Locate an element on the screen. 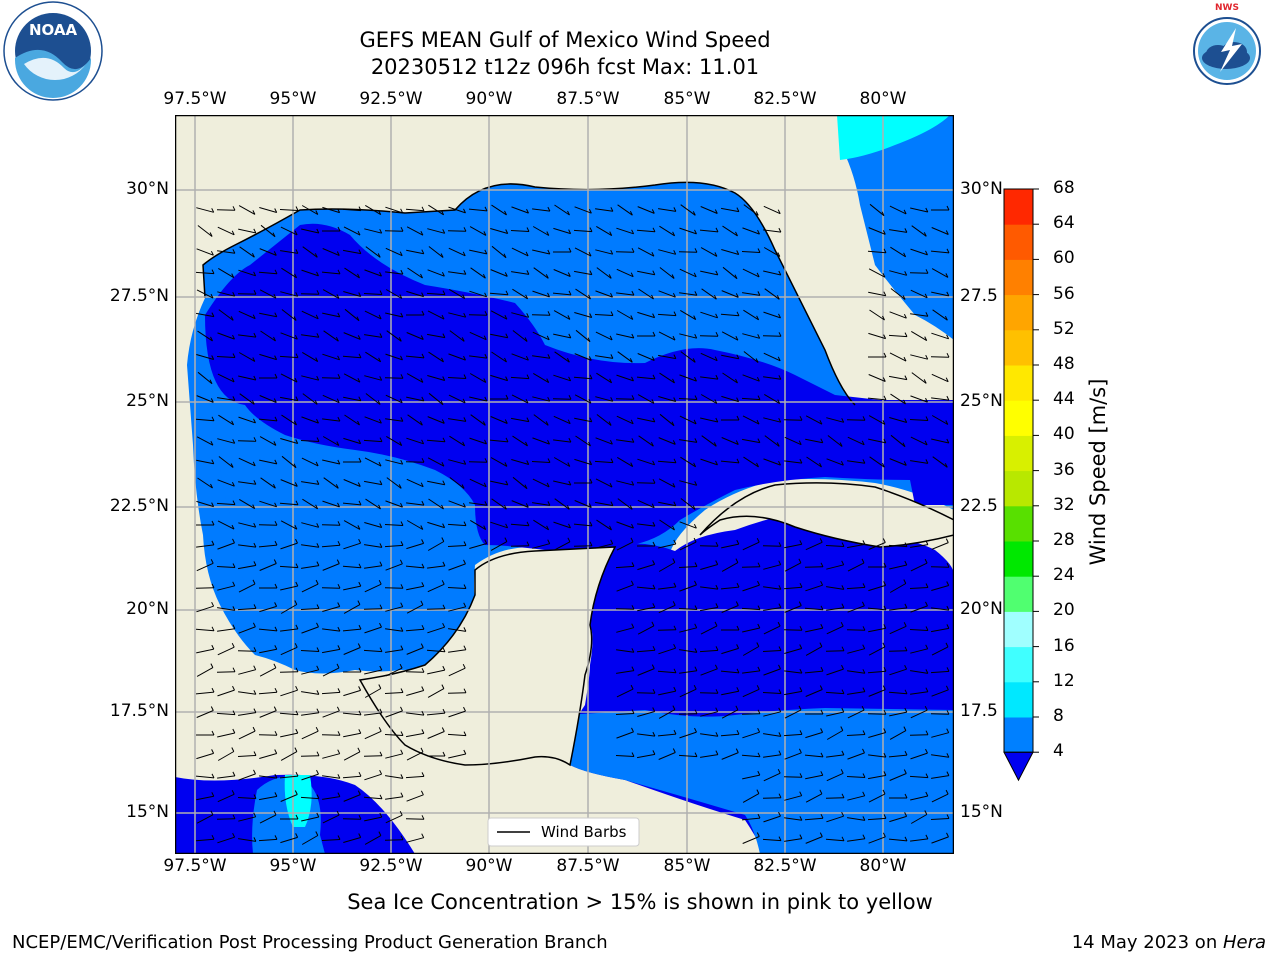  legend-label: Wind Barbs is located at coordinates (584, 832).